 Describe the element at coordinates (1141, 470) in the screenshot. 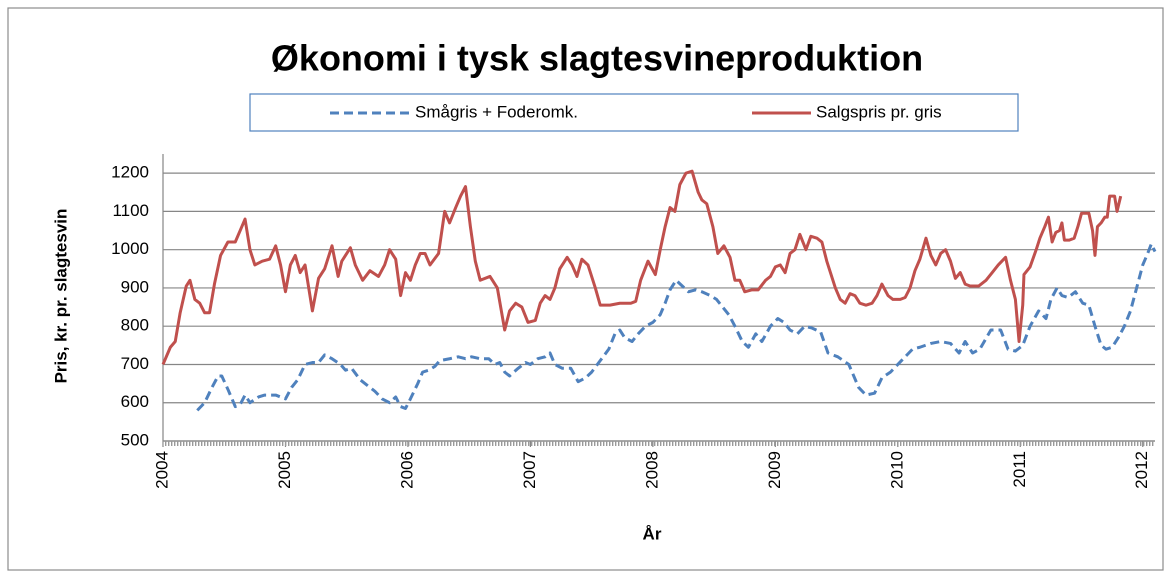

I see `x-tick-label: 2012` at that location.